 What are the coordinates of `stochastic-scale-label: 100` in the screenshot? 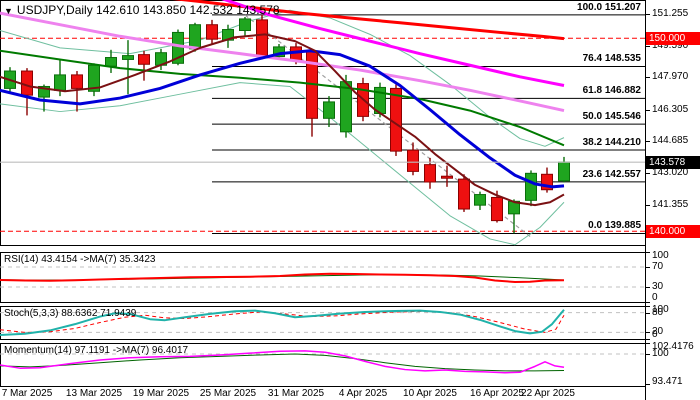 It's located at (660, 309).